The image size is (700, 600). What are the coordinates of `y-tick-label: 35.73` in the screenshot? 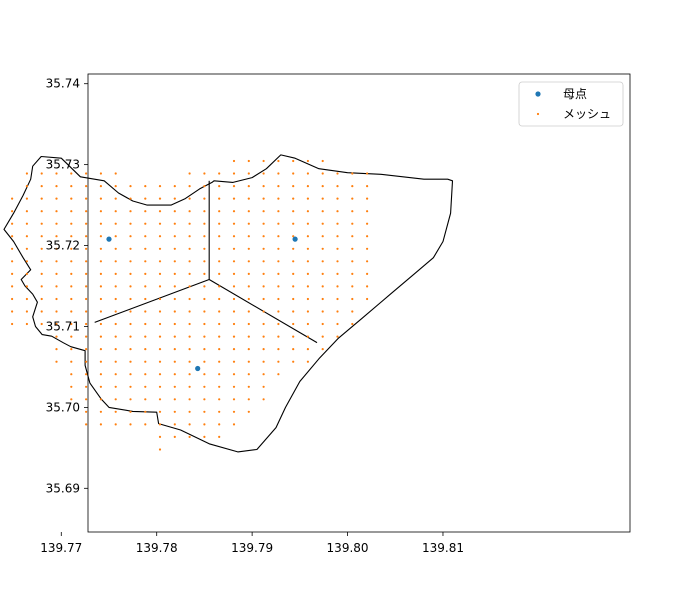 It's located at (63, 165).